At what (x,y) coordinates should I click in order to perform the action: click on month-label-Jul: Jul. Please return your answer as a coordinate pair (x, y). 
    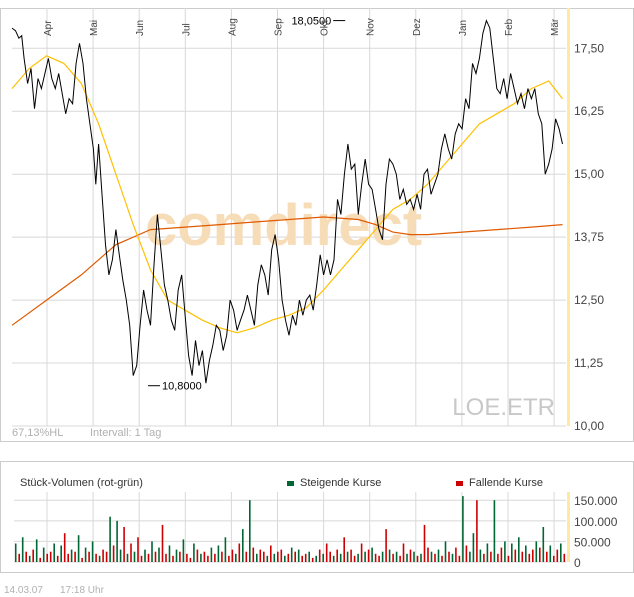
    Looking at the image, I should click on (186, 29).